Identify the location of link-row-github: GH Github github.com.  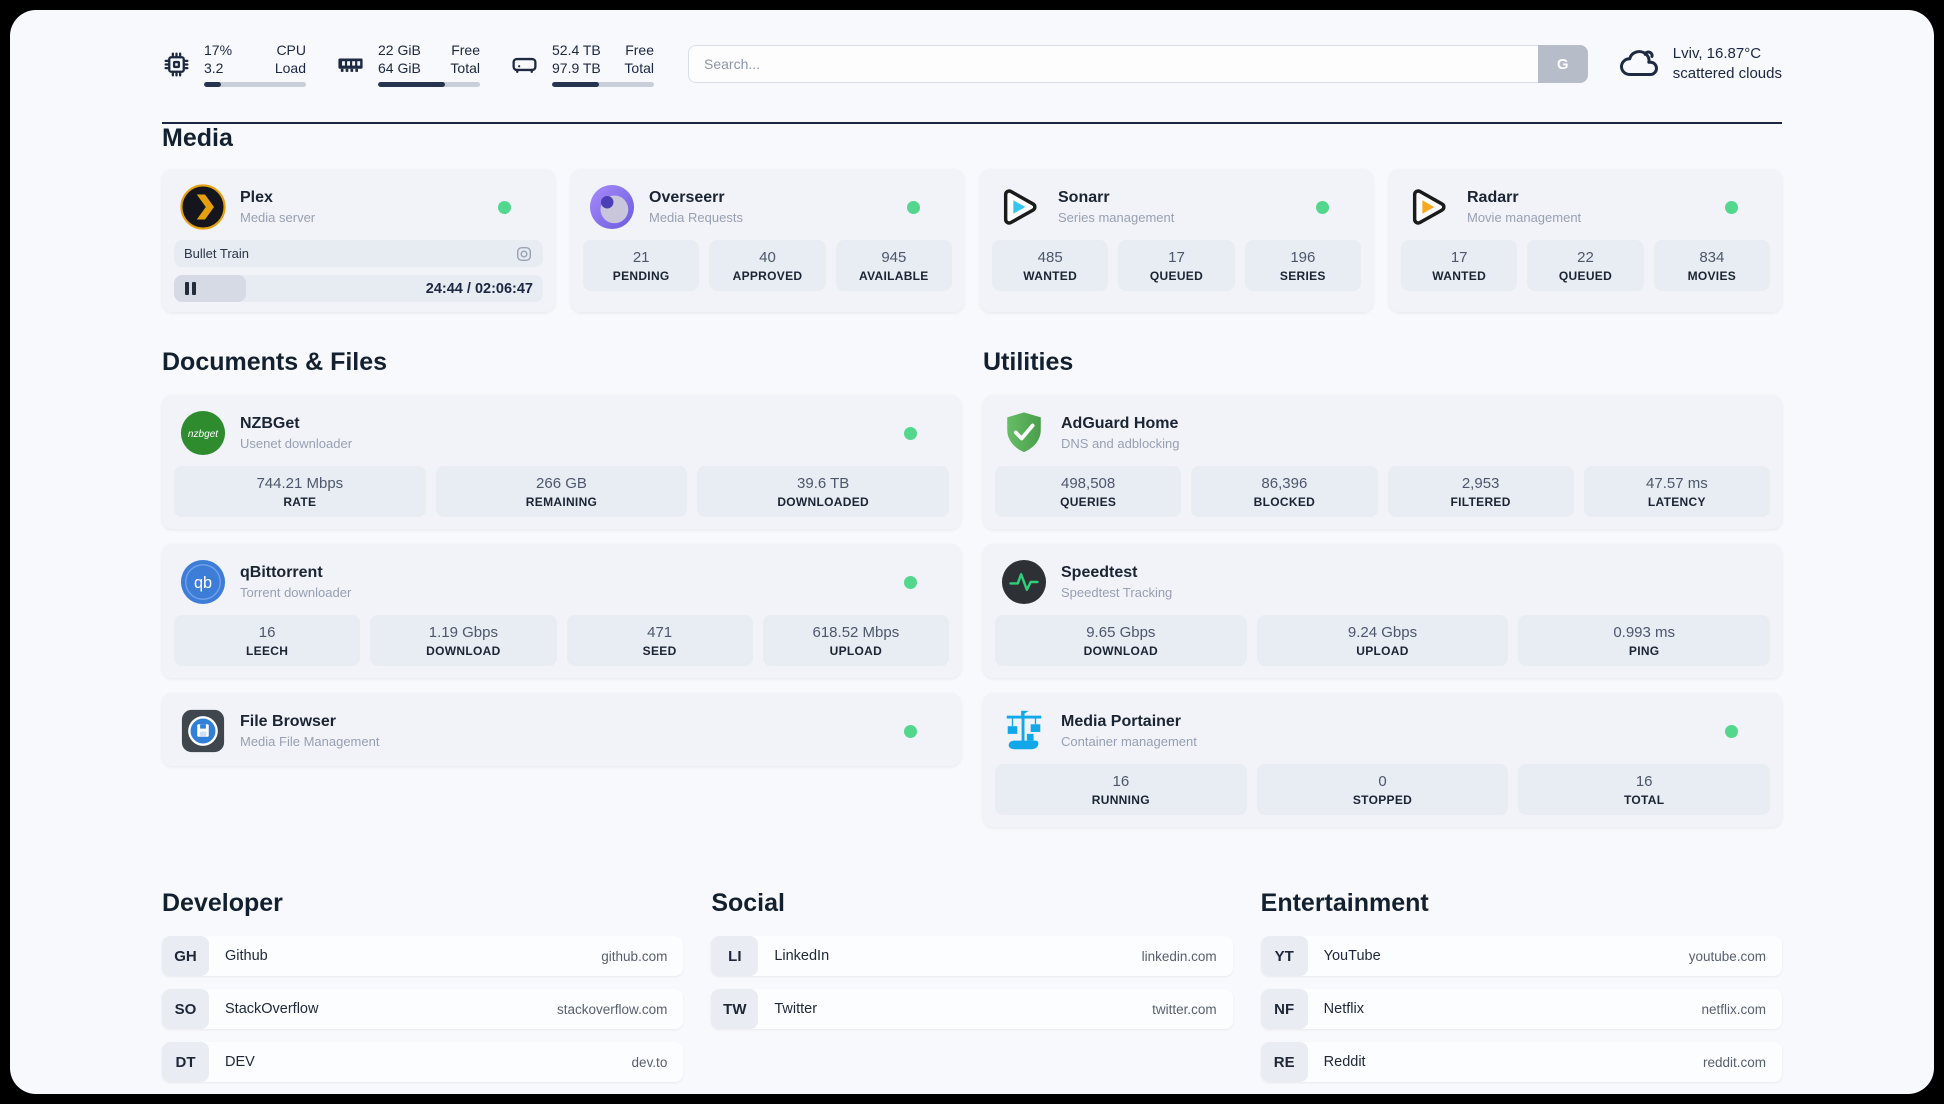
(423, 956).